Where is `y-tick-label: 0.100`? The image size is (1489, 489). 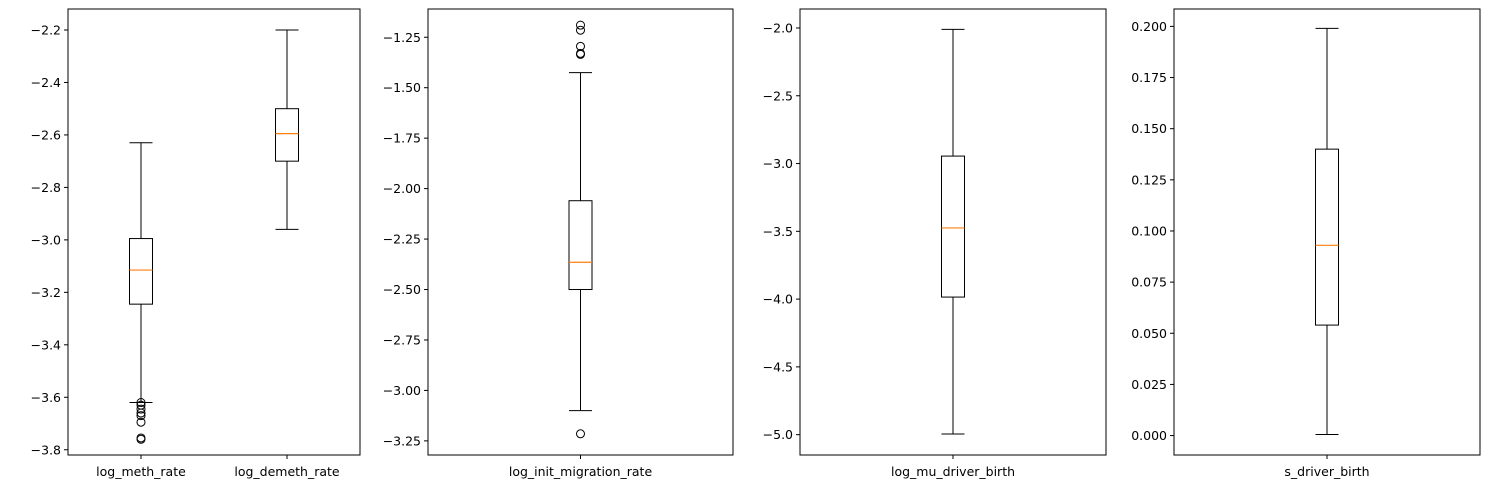
y-tick-label: 0.100 is located at coordinates (1149, 230).